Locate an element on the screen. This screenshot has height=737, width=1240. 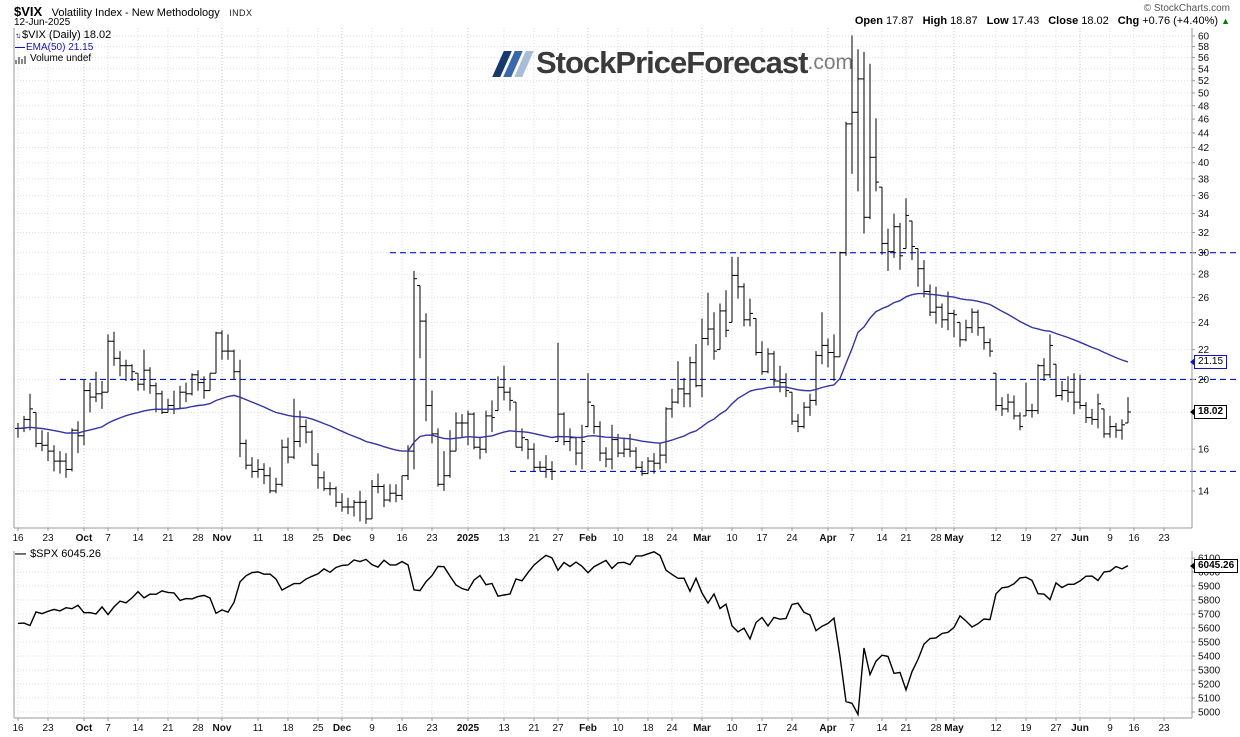
svg-text: 42 is located at coordinates (1204, 148).